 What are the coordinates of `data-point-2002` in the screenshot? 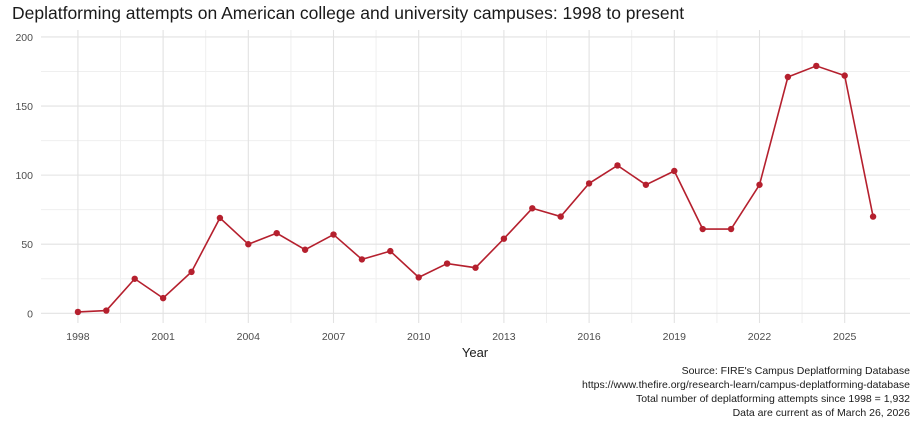 It's located at (191, 272).